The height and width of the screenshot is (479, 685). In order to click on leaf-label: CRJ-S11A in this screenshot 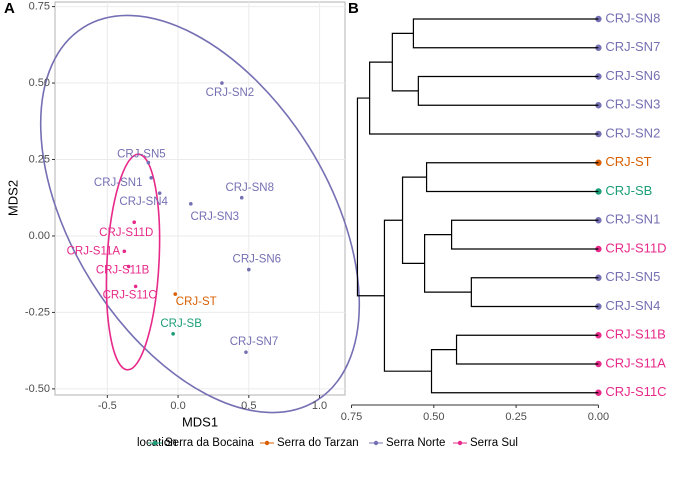, I will do `click(635, 362)`.